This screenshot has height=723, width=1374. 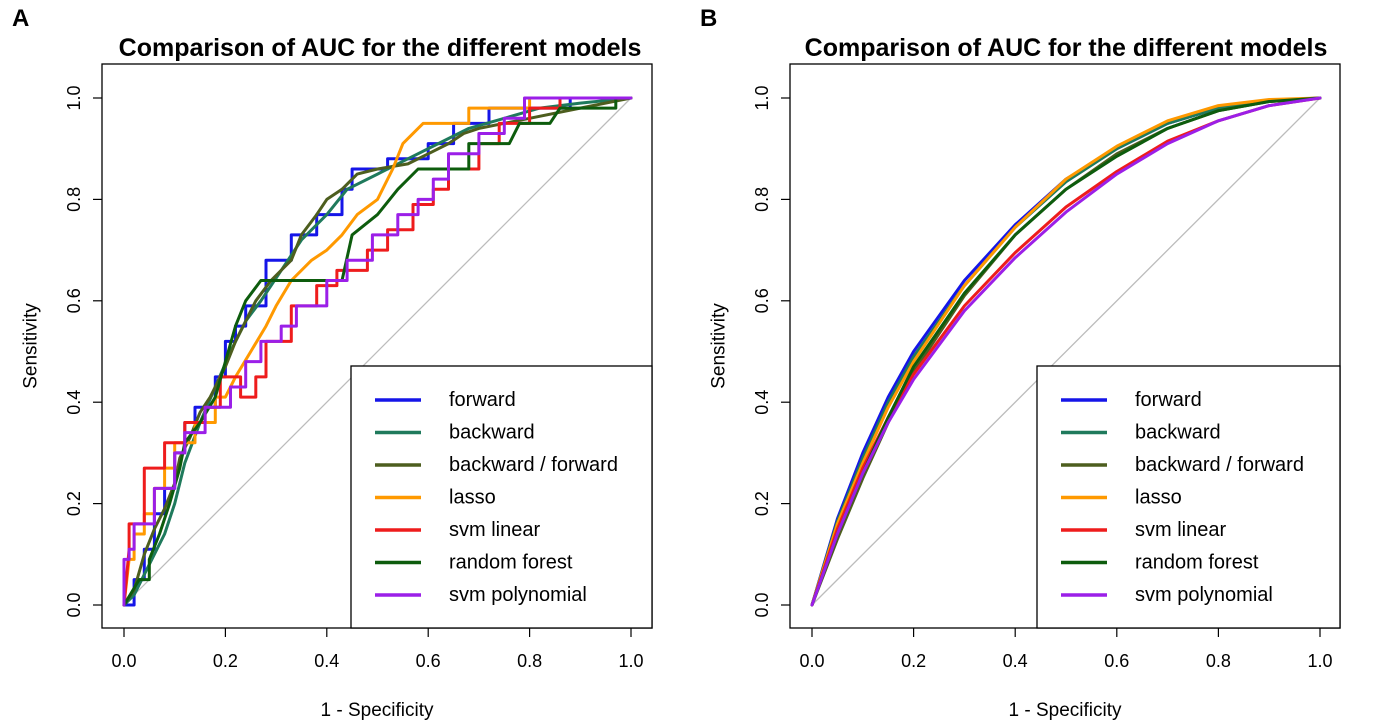 What do you see at coordinates (20, 18) in the screenshot?
I see `panel-letter: A` at bounding box center [20, 18].